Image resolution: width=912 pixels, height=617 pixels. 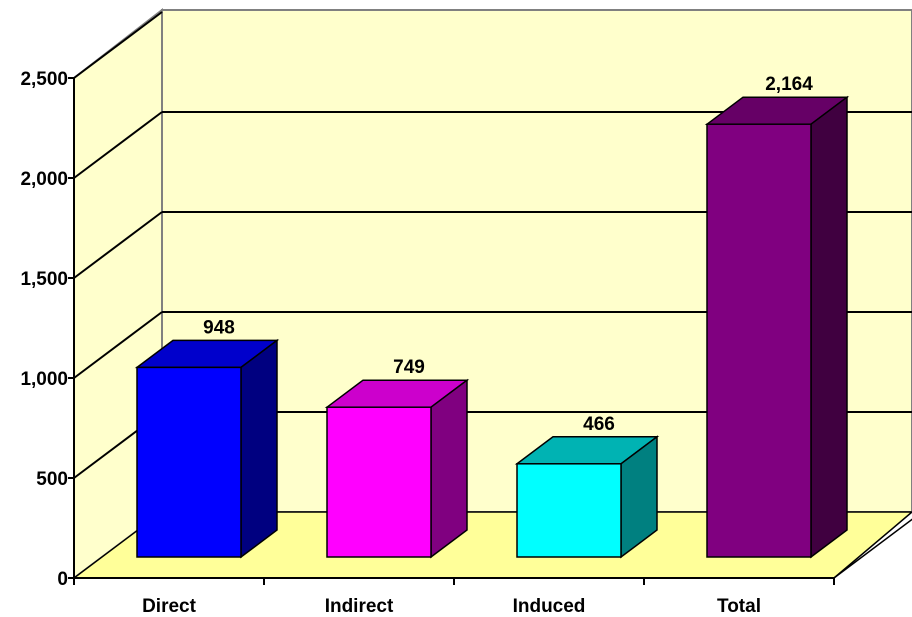 What do you see at coordinates (44, 379) in the screenshot?
I see `y-tick-label: 1,000` at bounding box center [44, 379].